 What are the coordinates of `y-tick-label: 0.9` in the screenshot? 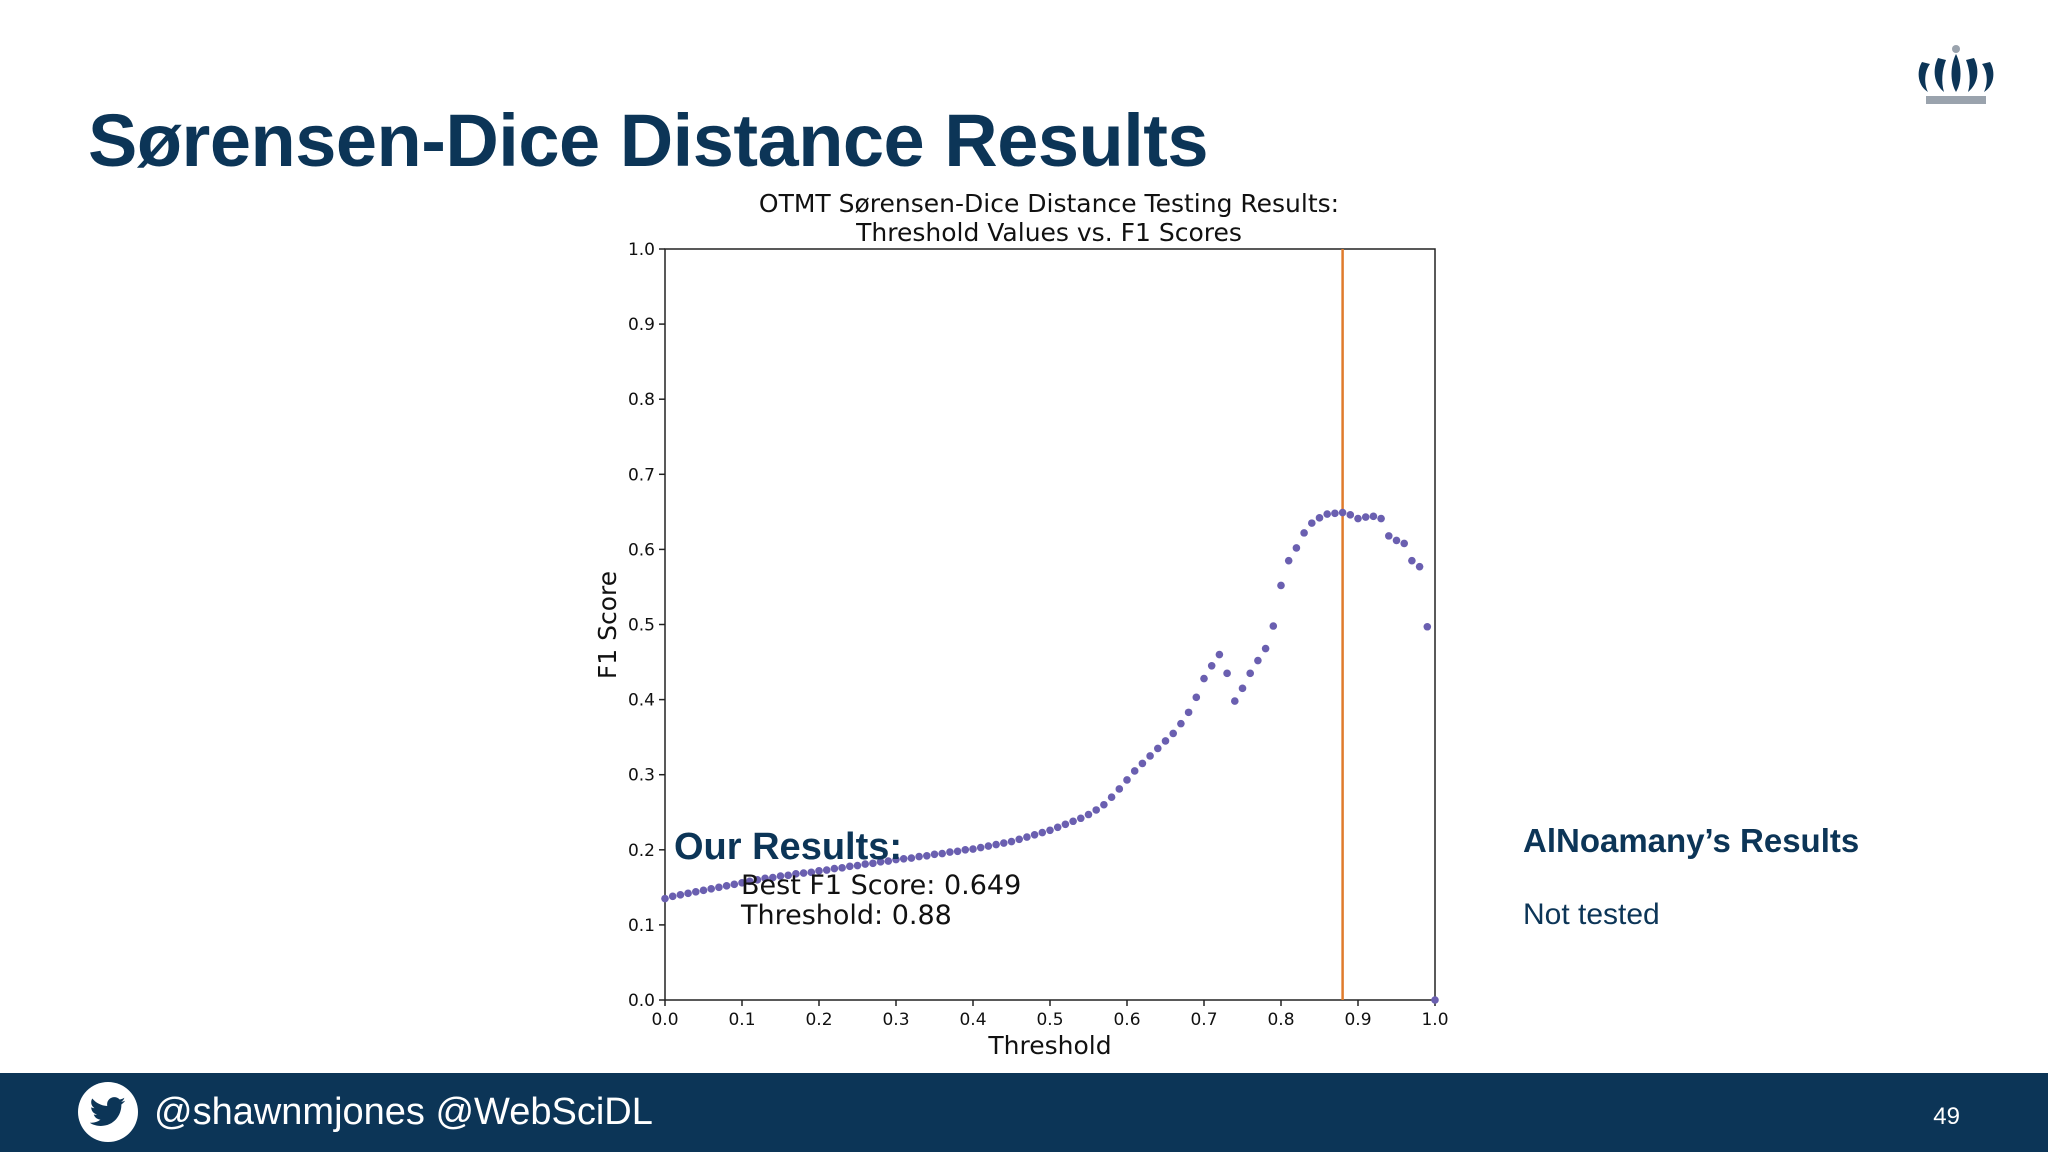 It's located at (641, 325).